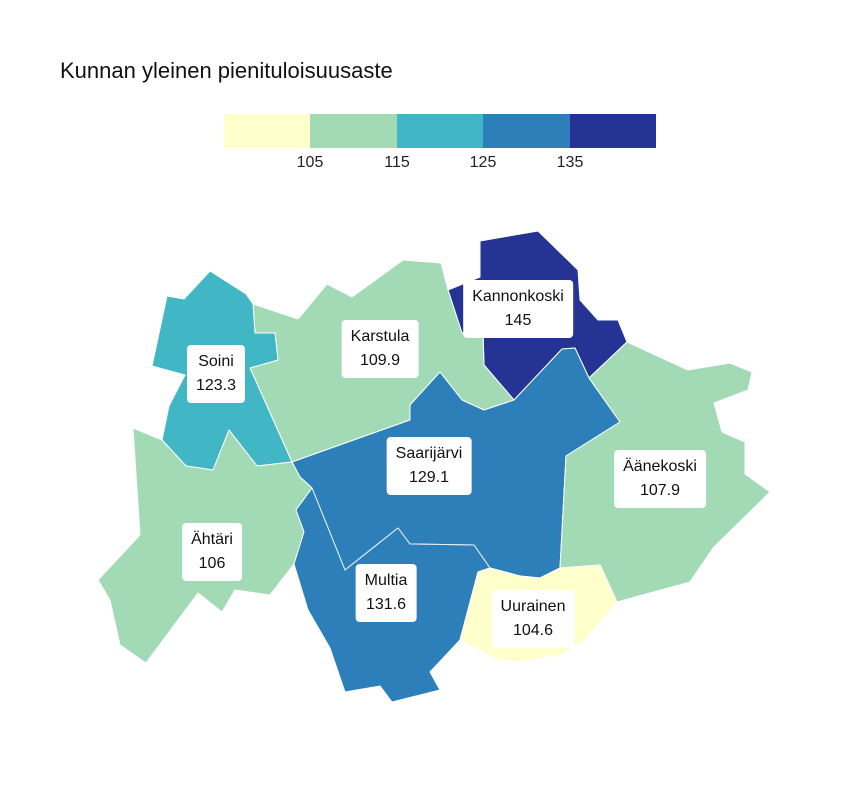 The height and width of the screenshot is (792, 864). Describe the element at coordinates (226, 70) in the screenshot. I see `map-title: Kunnan yleinen pienituloisuusaste` at that location.